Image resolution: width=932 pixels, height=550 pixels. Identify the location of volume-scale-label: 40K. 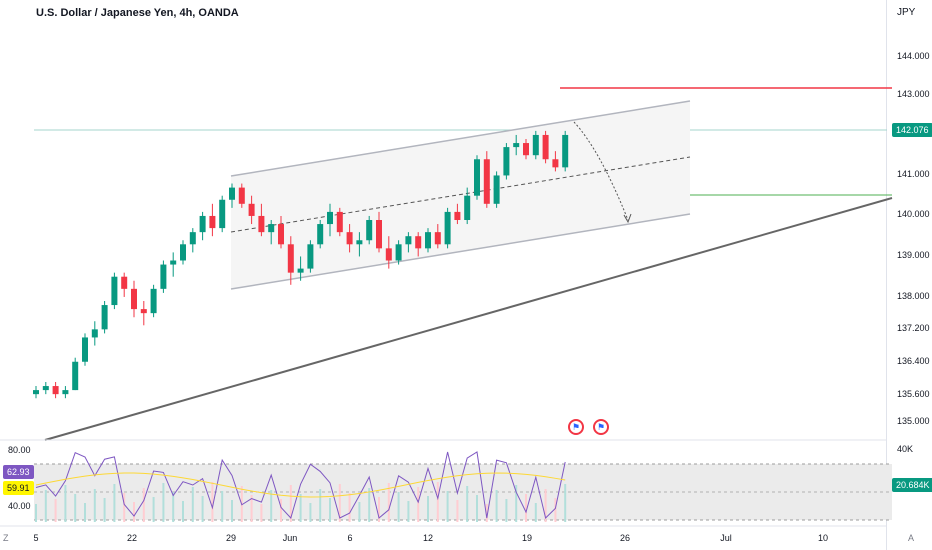
(905, 449).